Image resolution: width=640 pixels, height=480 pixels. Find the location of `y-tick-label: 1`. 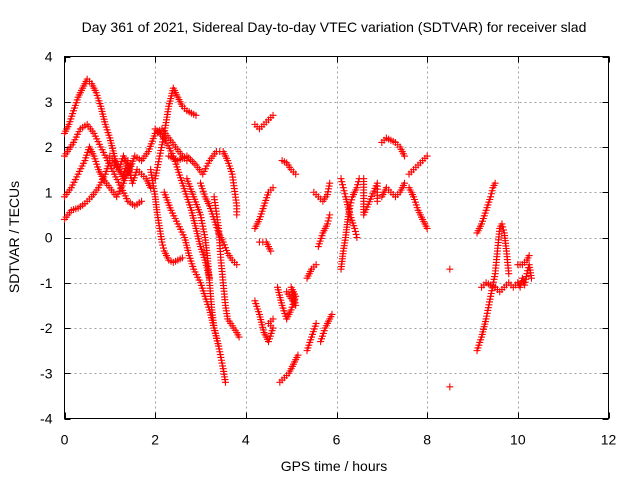

y-tick-label: 1 is located at coordinates (49, 192).